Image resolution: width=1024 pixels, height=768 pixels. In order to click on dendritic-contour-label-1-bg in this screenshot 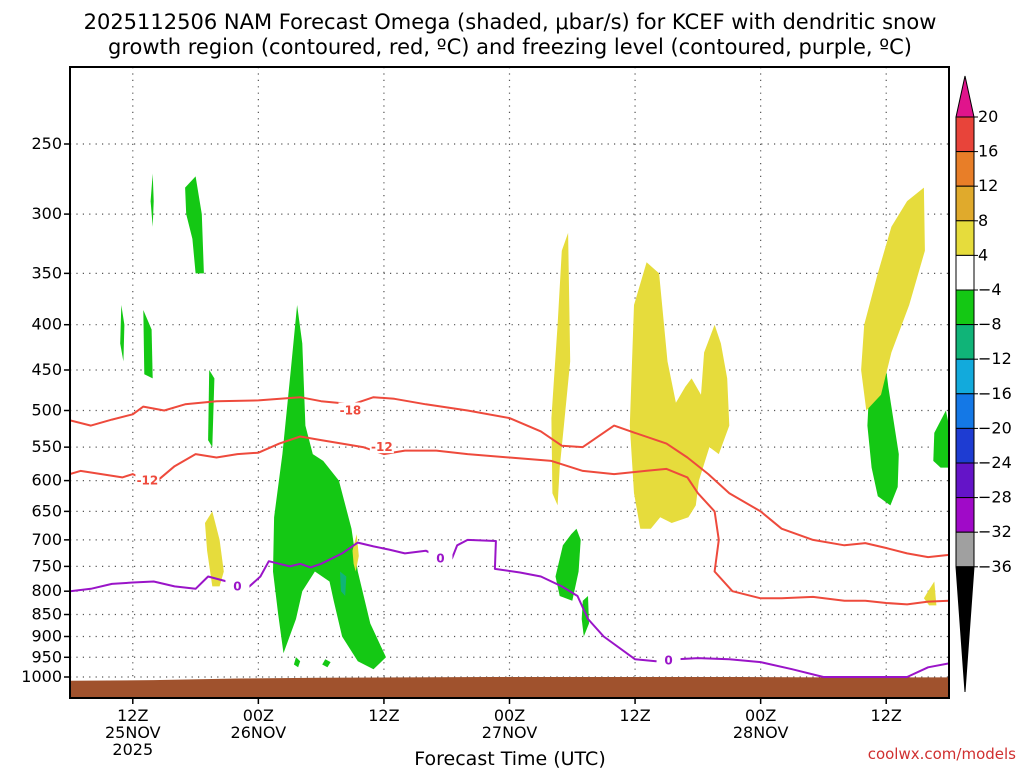, I will do `click(350, 409)`.